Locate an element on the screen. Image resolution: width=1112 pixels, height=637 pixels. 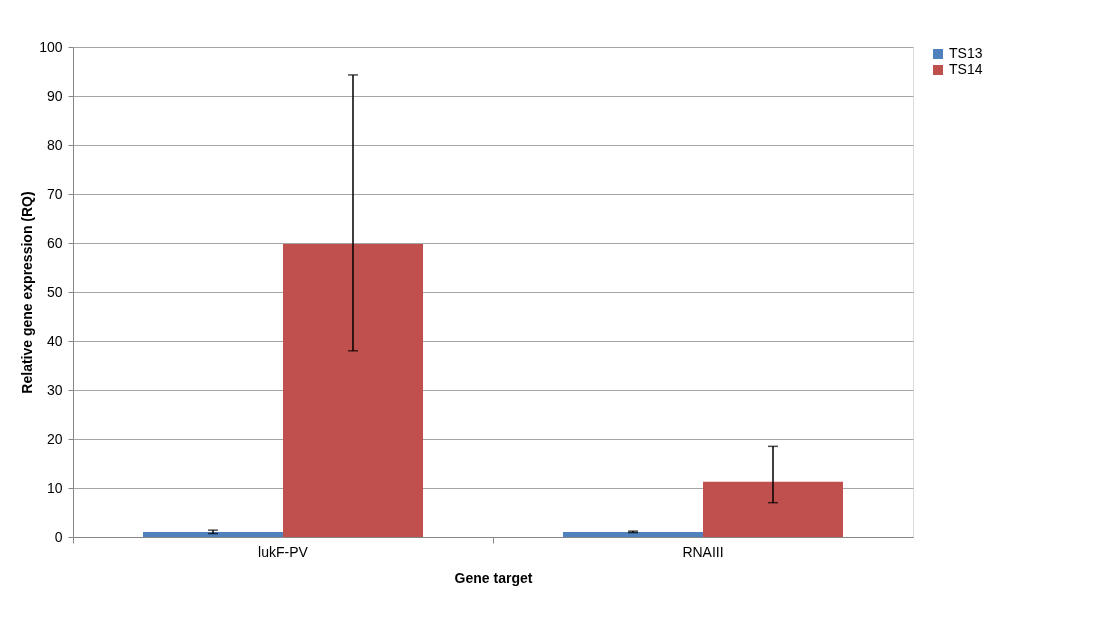
y-tick-label: 80 is located at coordinates (54, 144).